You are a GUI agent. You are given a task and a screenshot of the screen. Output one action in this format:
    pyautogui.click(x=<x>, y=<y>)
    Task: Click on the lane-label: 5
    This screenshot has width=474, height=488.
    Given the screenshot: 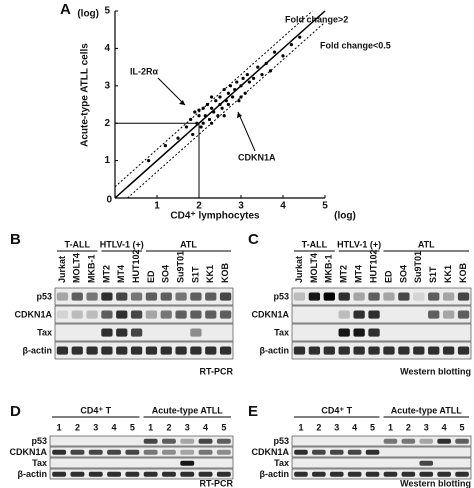 What is the action you would take?
    pyautogui.click(x=462, y=427)
    